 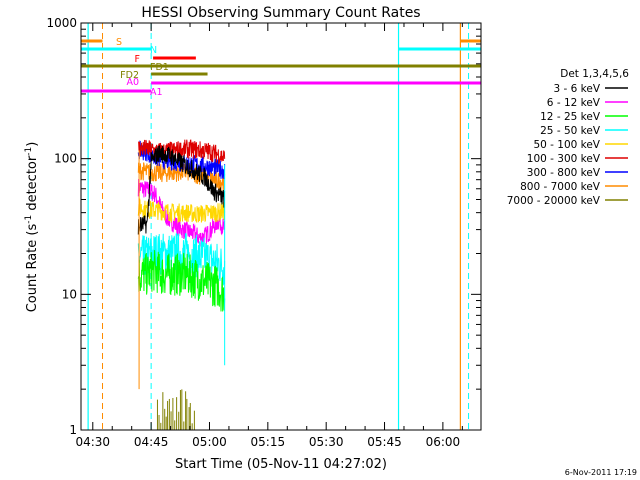 I want to click on x-tick-label: 05:30, so click(x=326, y=442).